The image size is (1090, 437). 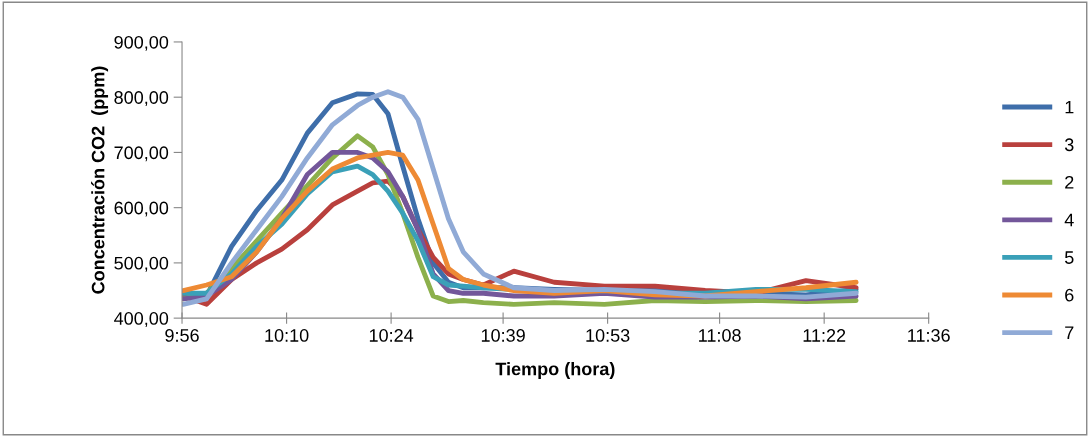 What do you see at coordinates (929, 335) in the screenshot?
I see `x-tick-label: 11:36` at bounding box center [929, 335].